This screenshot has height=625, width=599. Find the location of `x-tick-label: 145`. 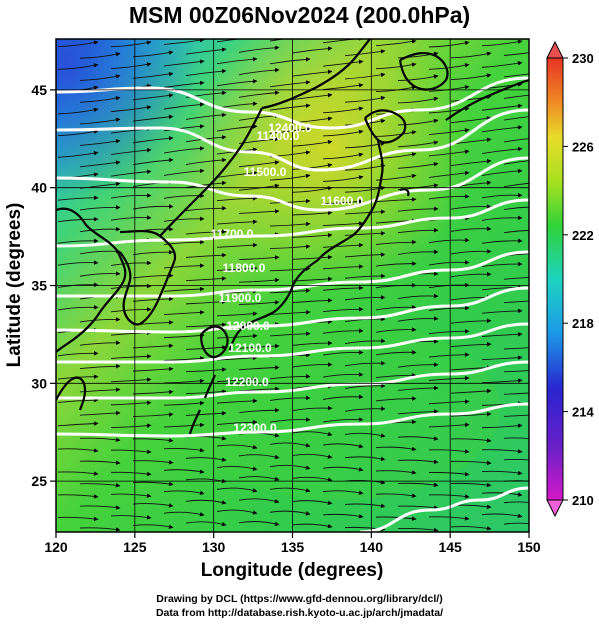

x-tick-label: 145 is located at coordinates (450, 547).